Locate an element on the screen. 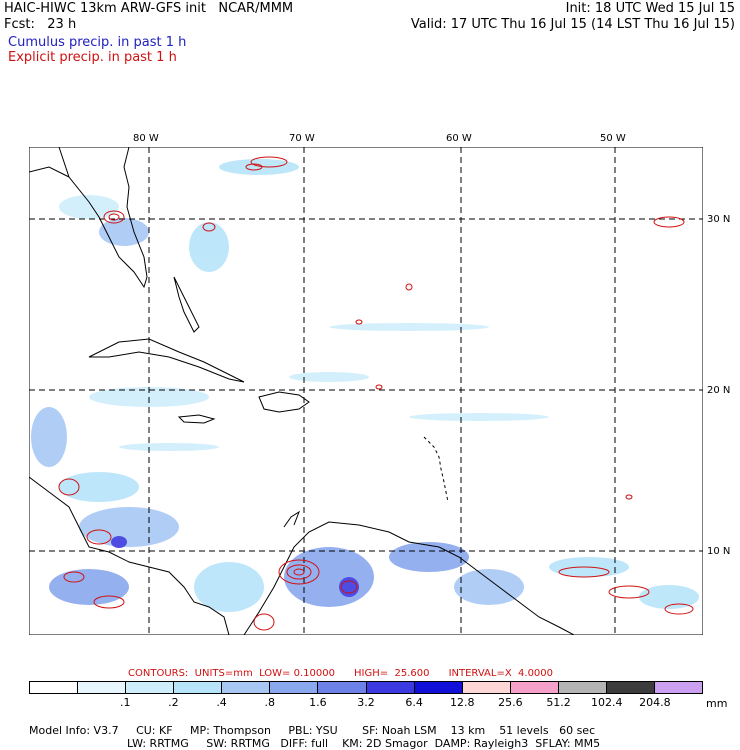 The image size is (740, 750). info-sflay: SFLAY: MM5 is located at coordinates (568, 743).